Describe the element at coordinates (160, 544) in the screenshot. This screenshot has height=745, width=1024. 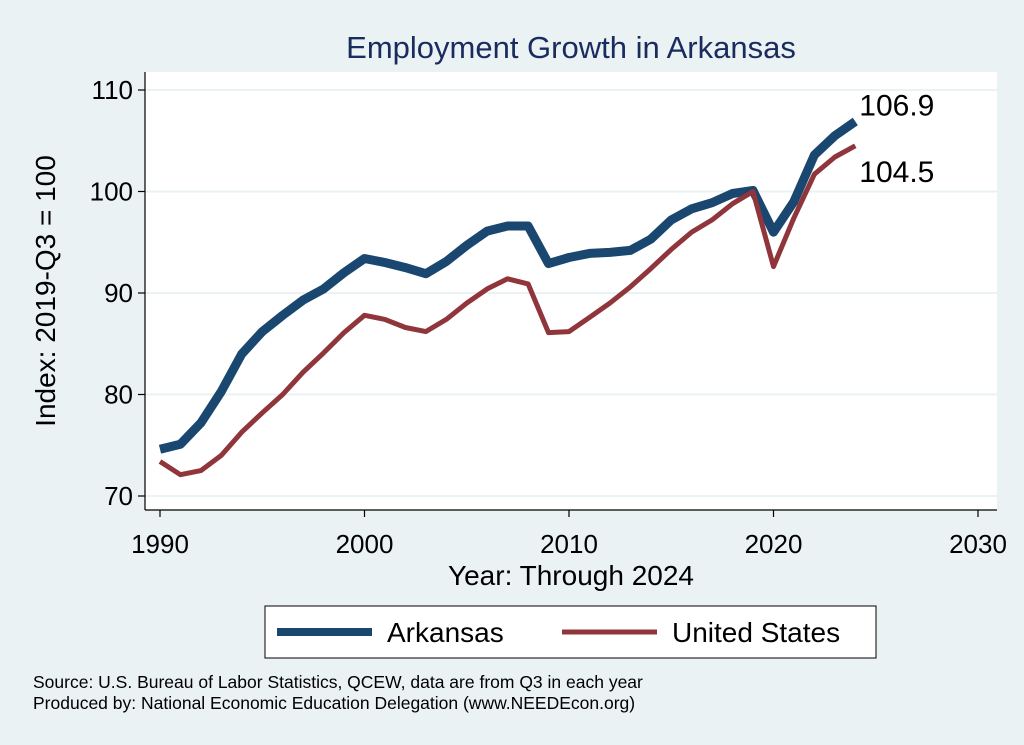
I see `x-tick-label-1990: 1990` at that location.